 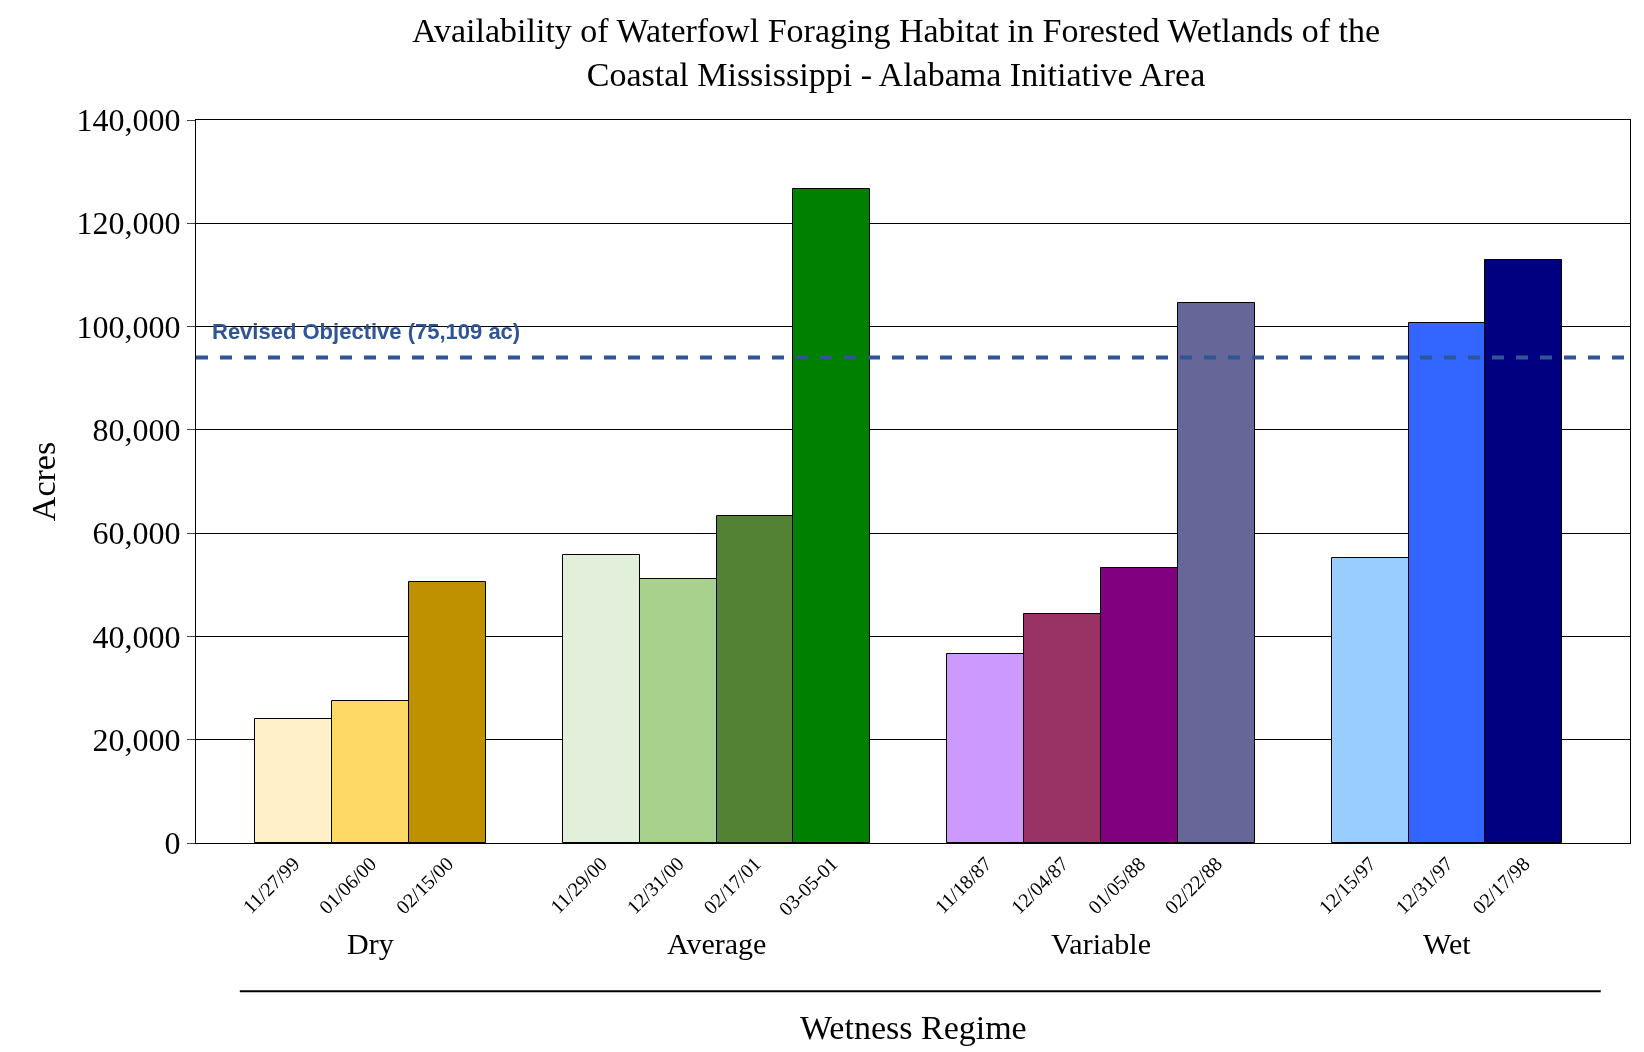 I want to click on text: Wet, so click(x=1447, y=943).